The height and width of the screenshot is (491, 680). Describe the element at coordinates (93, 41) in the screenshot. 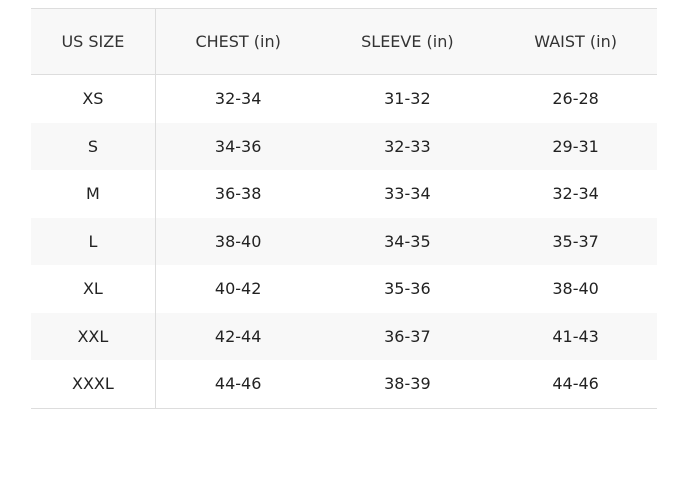

I see `header-us-size: US SIZE` at that location.